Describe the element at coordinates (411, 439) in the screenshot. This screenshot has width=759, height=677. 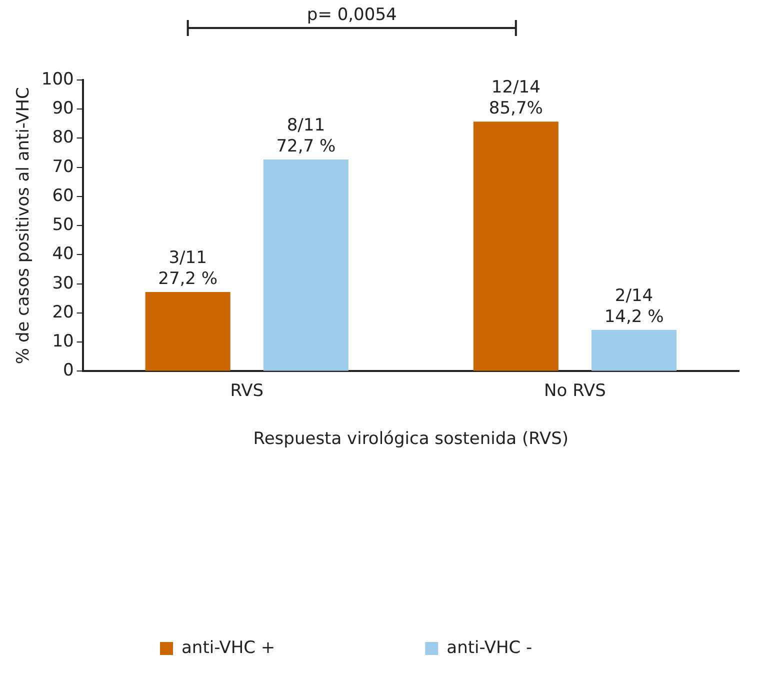
I see `x-axis-title: Respuesta virológica sostenida (RVS)` at that location.